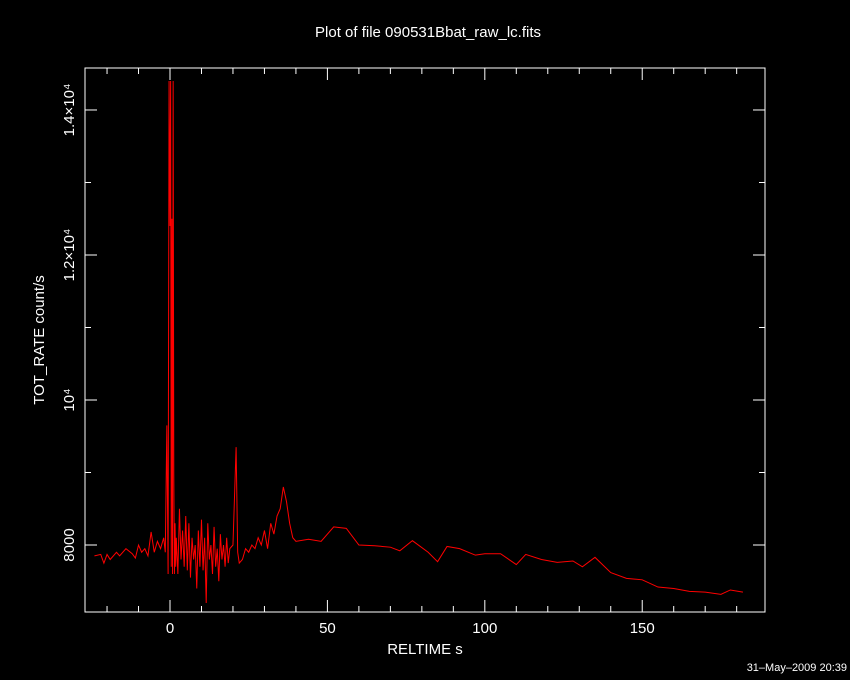  Describe the element at coordinates (484, 628) in the screenshot. I see `x-tick-label: 100` at that location.